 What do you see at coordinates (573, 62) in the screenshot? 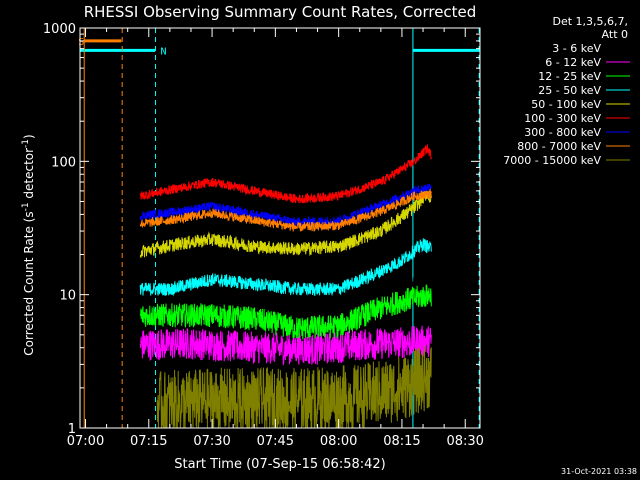
I see `legend-label-1: 6 - 12 keV` at bounding box center [573, 62].